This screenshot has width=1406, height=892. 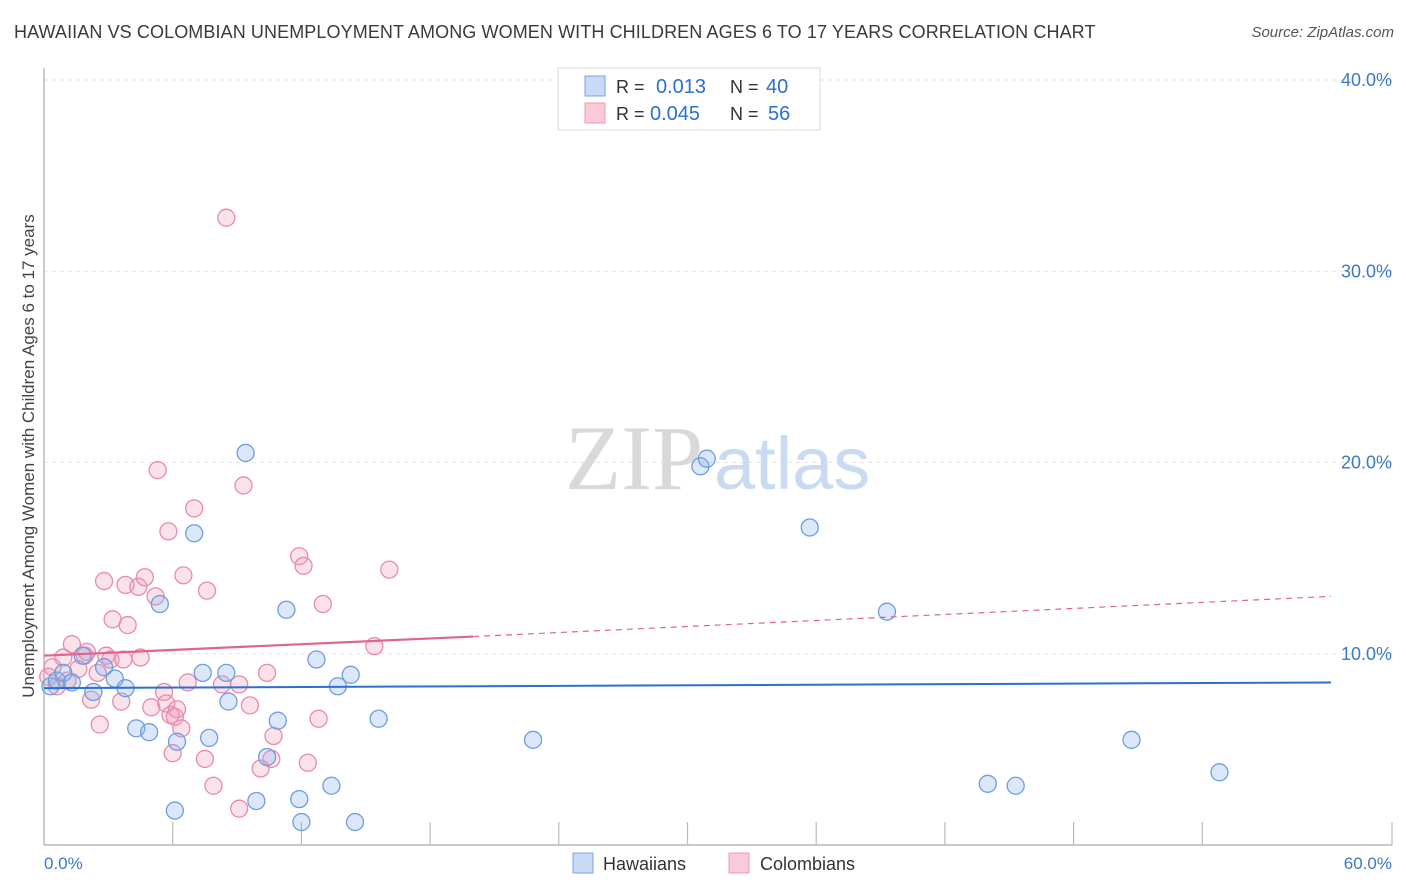 I want to click on source-credit: Source: ZipAtlas.com, so click(x=1322, y=32).